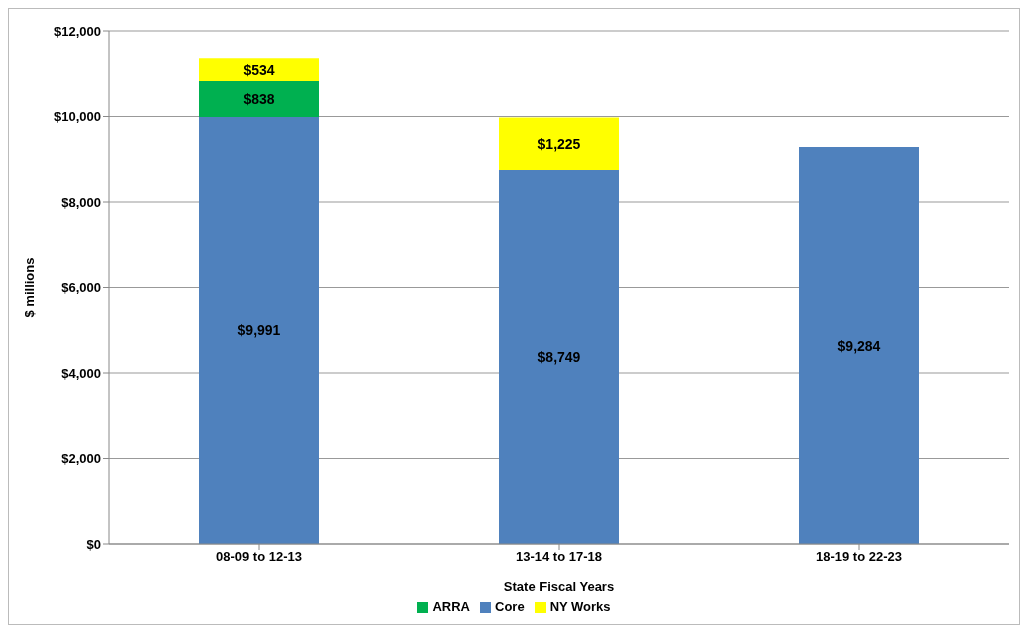 The height and width of the screenshot is (633, 1028). What do you see at coordinates (859, 557) in the screenshot?
I see `x-tick-label: 18-19 to 22-23` at bounding box center [859, 557].